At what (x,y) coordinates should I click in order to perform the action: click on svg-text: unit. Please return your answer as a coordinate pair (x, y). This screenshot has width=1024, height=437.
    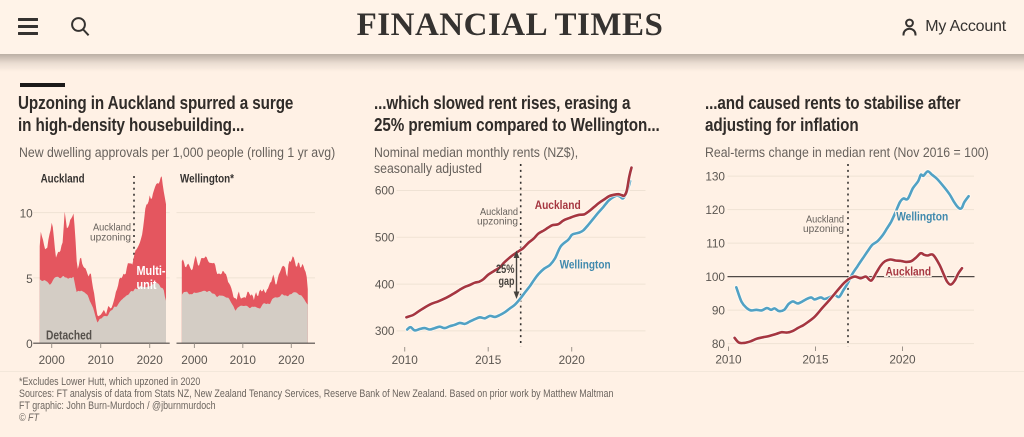
    Looking at the image, I should click on (147, 284).